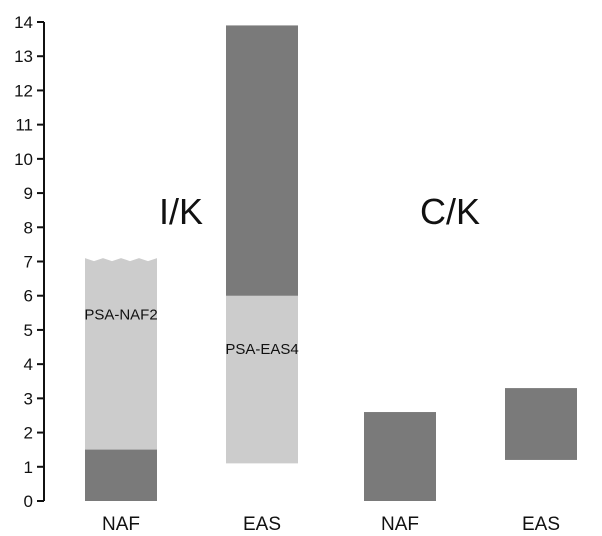 This screenshot has height=536, width=602. What do you see at coordinates (319, 211) in the screenshot?
I see `group-labels: I/K C/K` at bounding box center [319, 211].